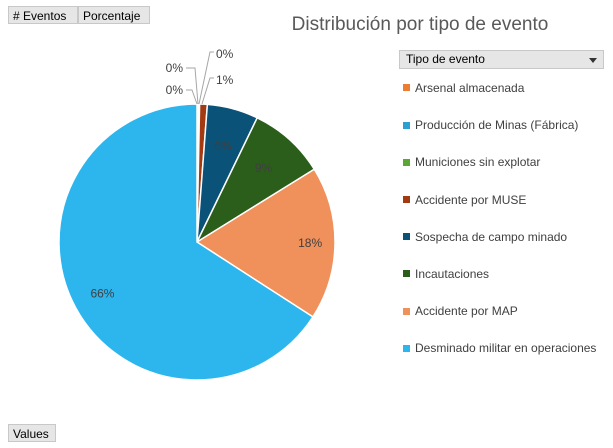 Image resolution: width=613 pixels, height=448 pixels. What do you see at coordinates (175, 90) in the screenshot?
I see `data-label-arsenal-almacenada: 0%` at bounding box center [175, 90].